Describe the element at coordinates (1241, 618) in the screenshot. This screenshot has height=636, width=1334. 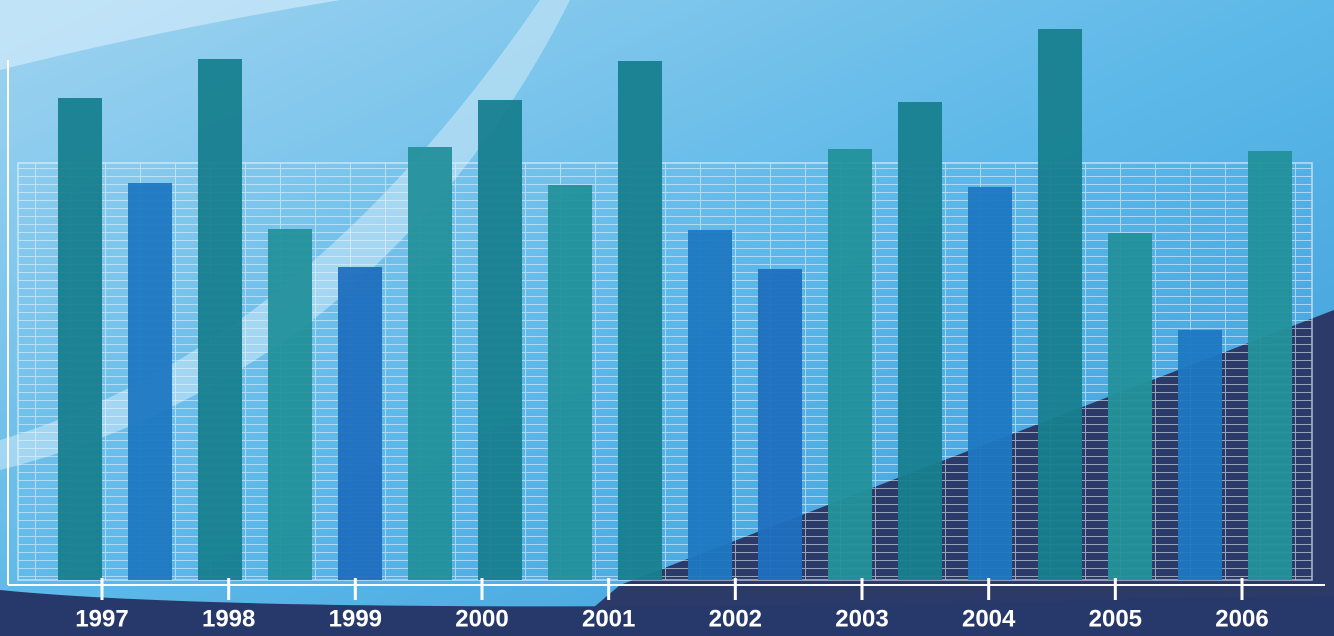
I see `x-tick-label: 2006` at that location.